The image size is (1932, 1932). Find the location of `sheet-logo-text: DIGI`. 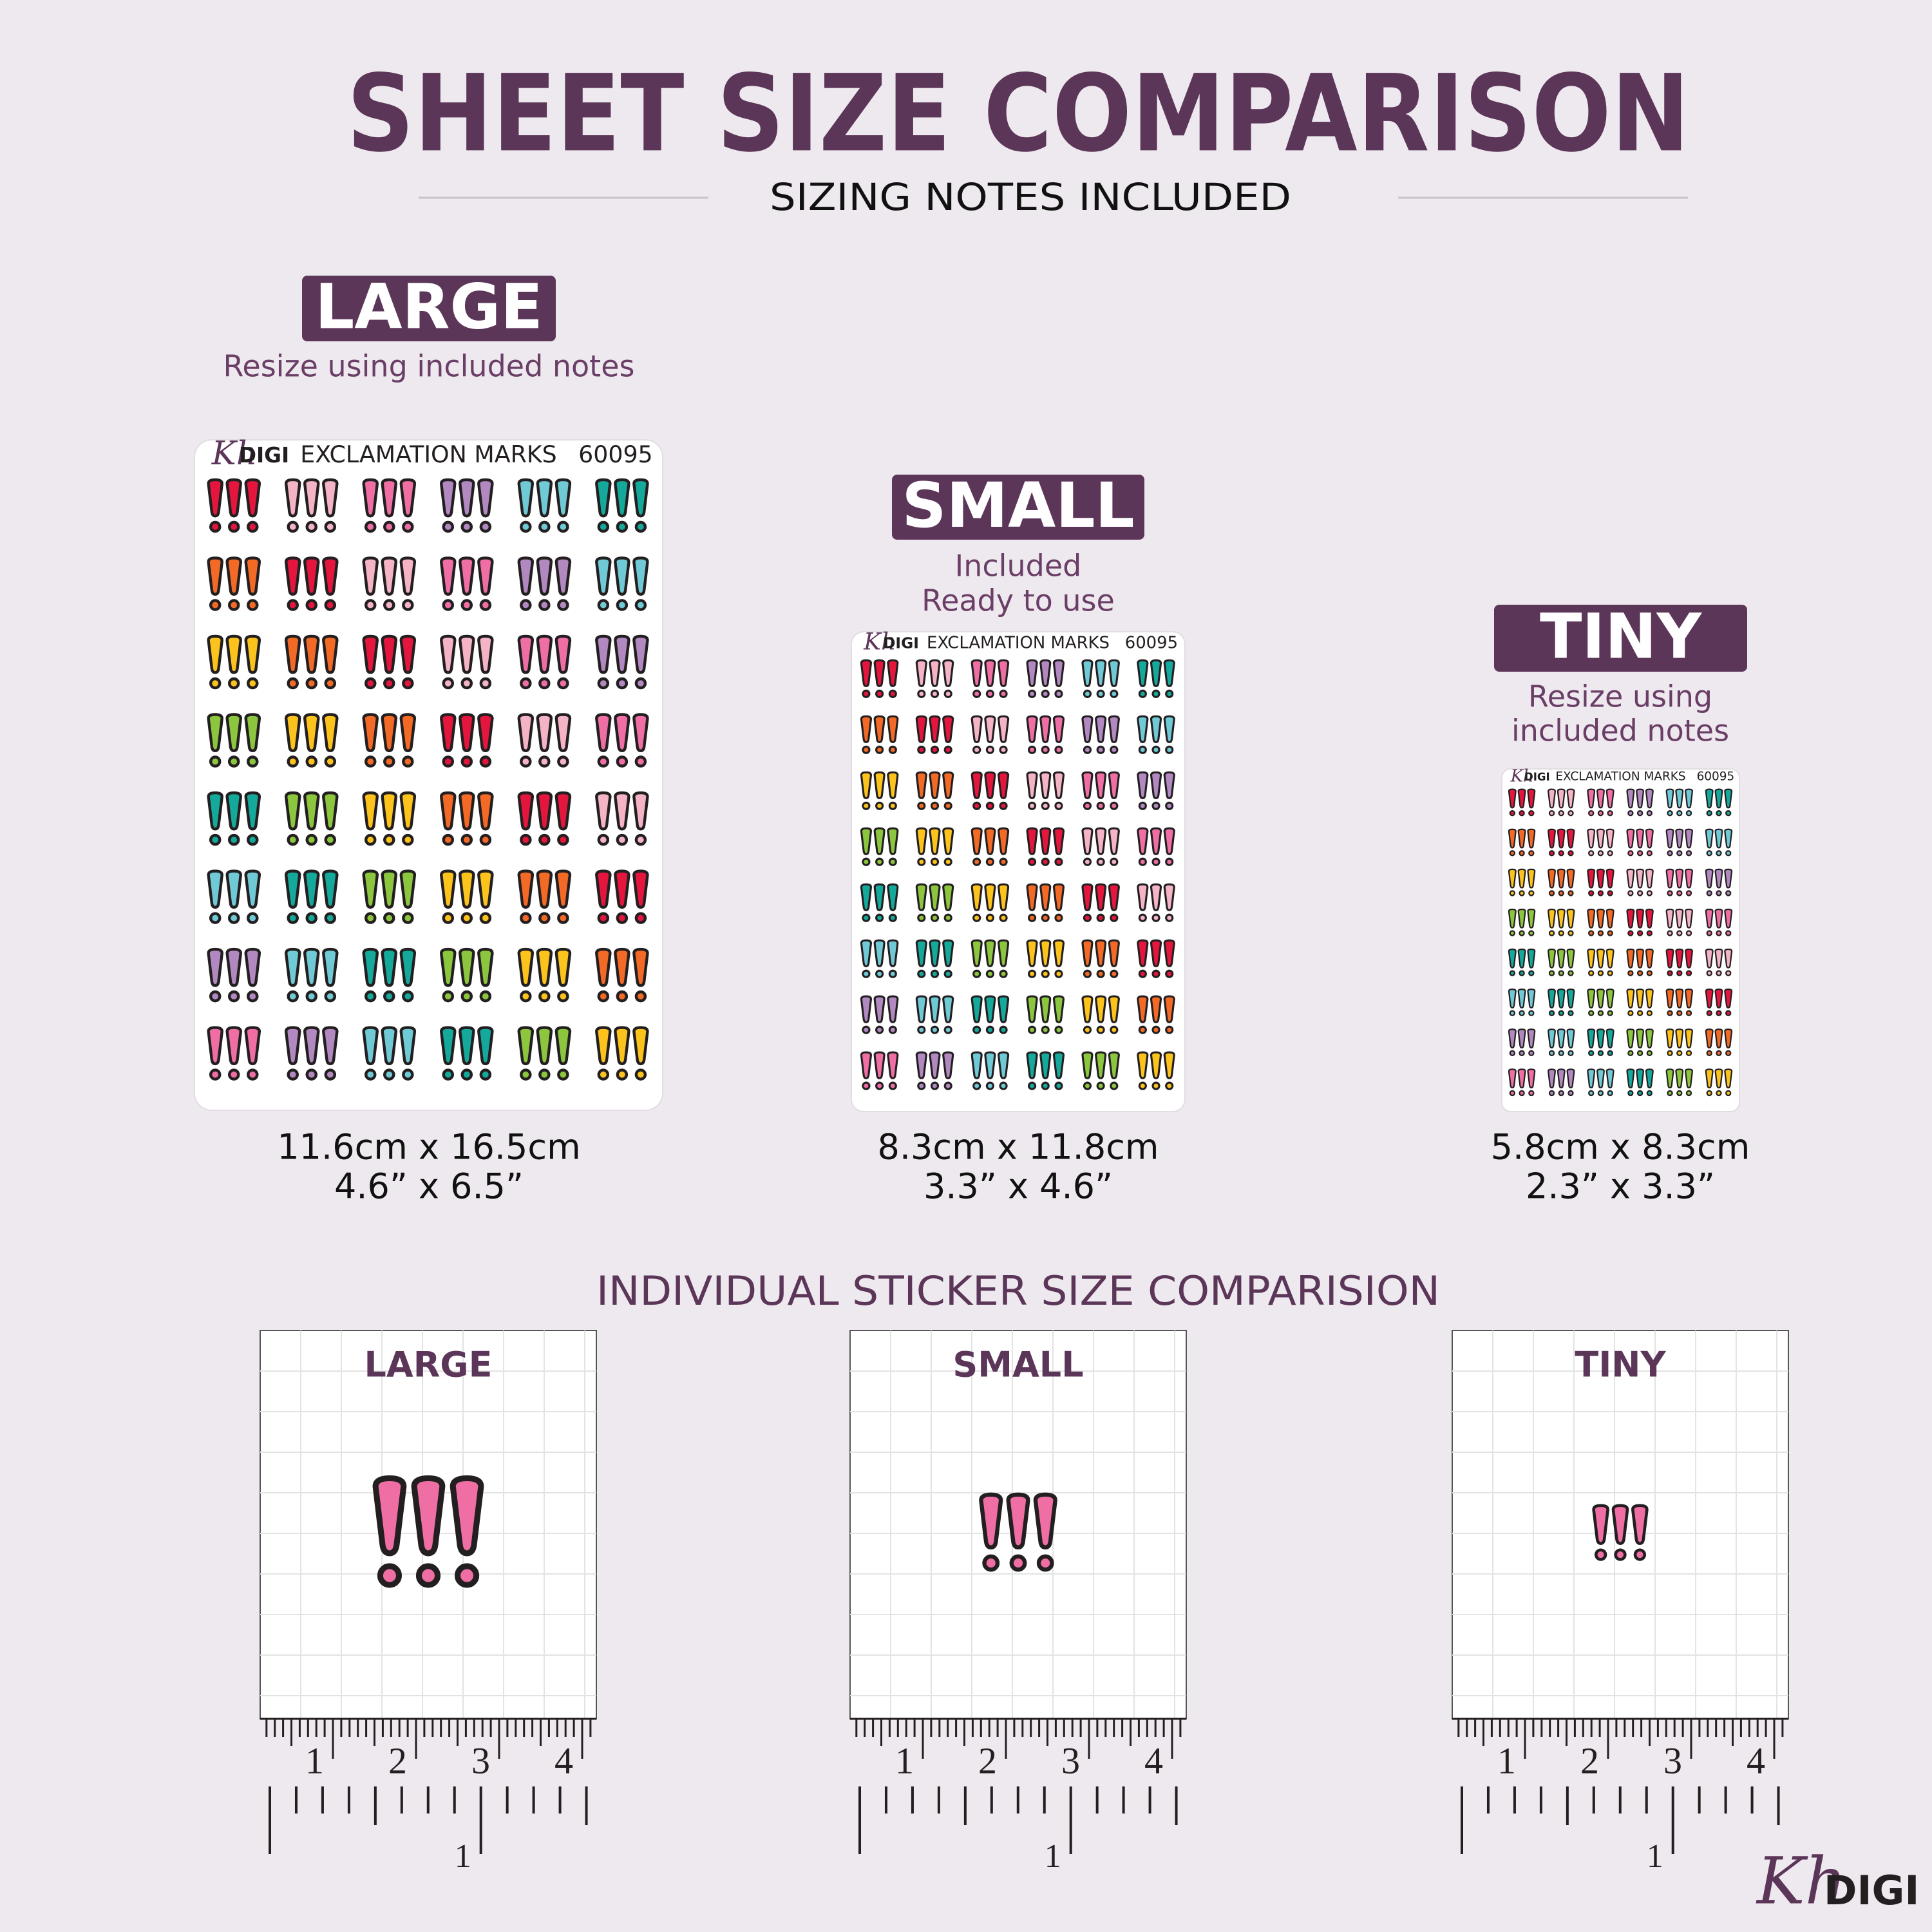

sheet-logo-text: DIGI is located at coordinates (264, 455).